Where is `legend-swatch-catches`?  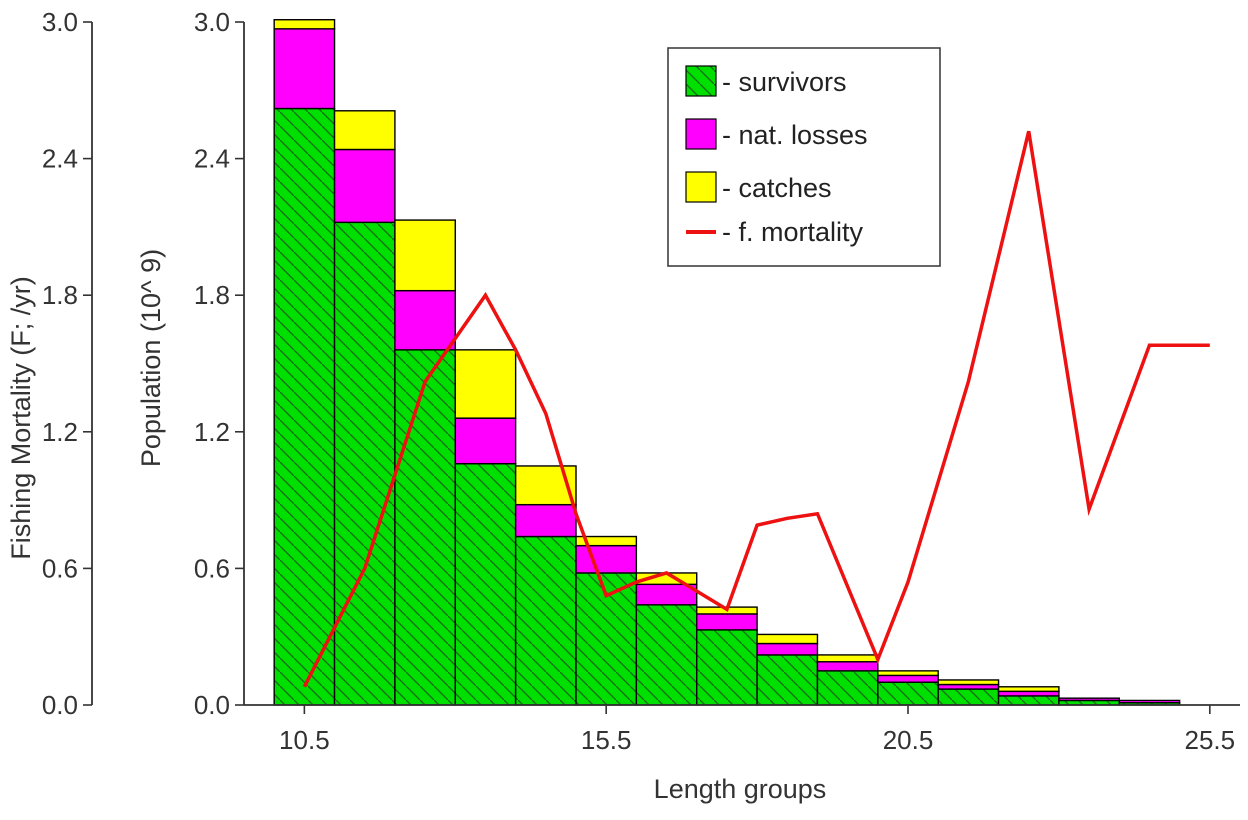 legend-swatch-catches is located at coordinates (701, 187).